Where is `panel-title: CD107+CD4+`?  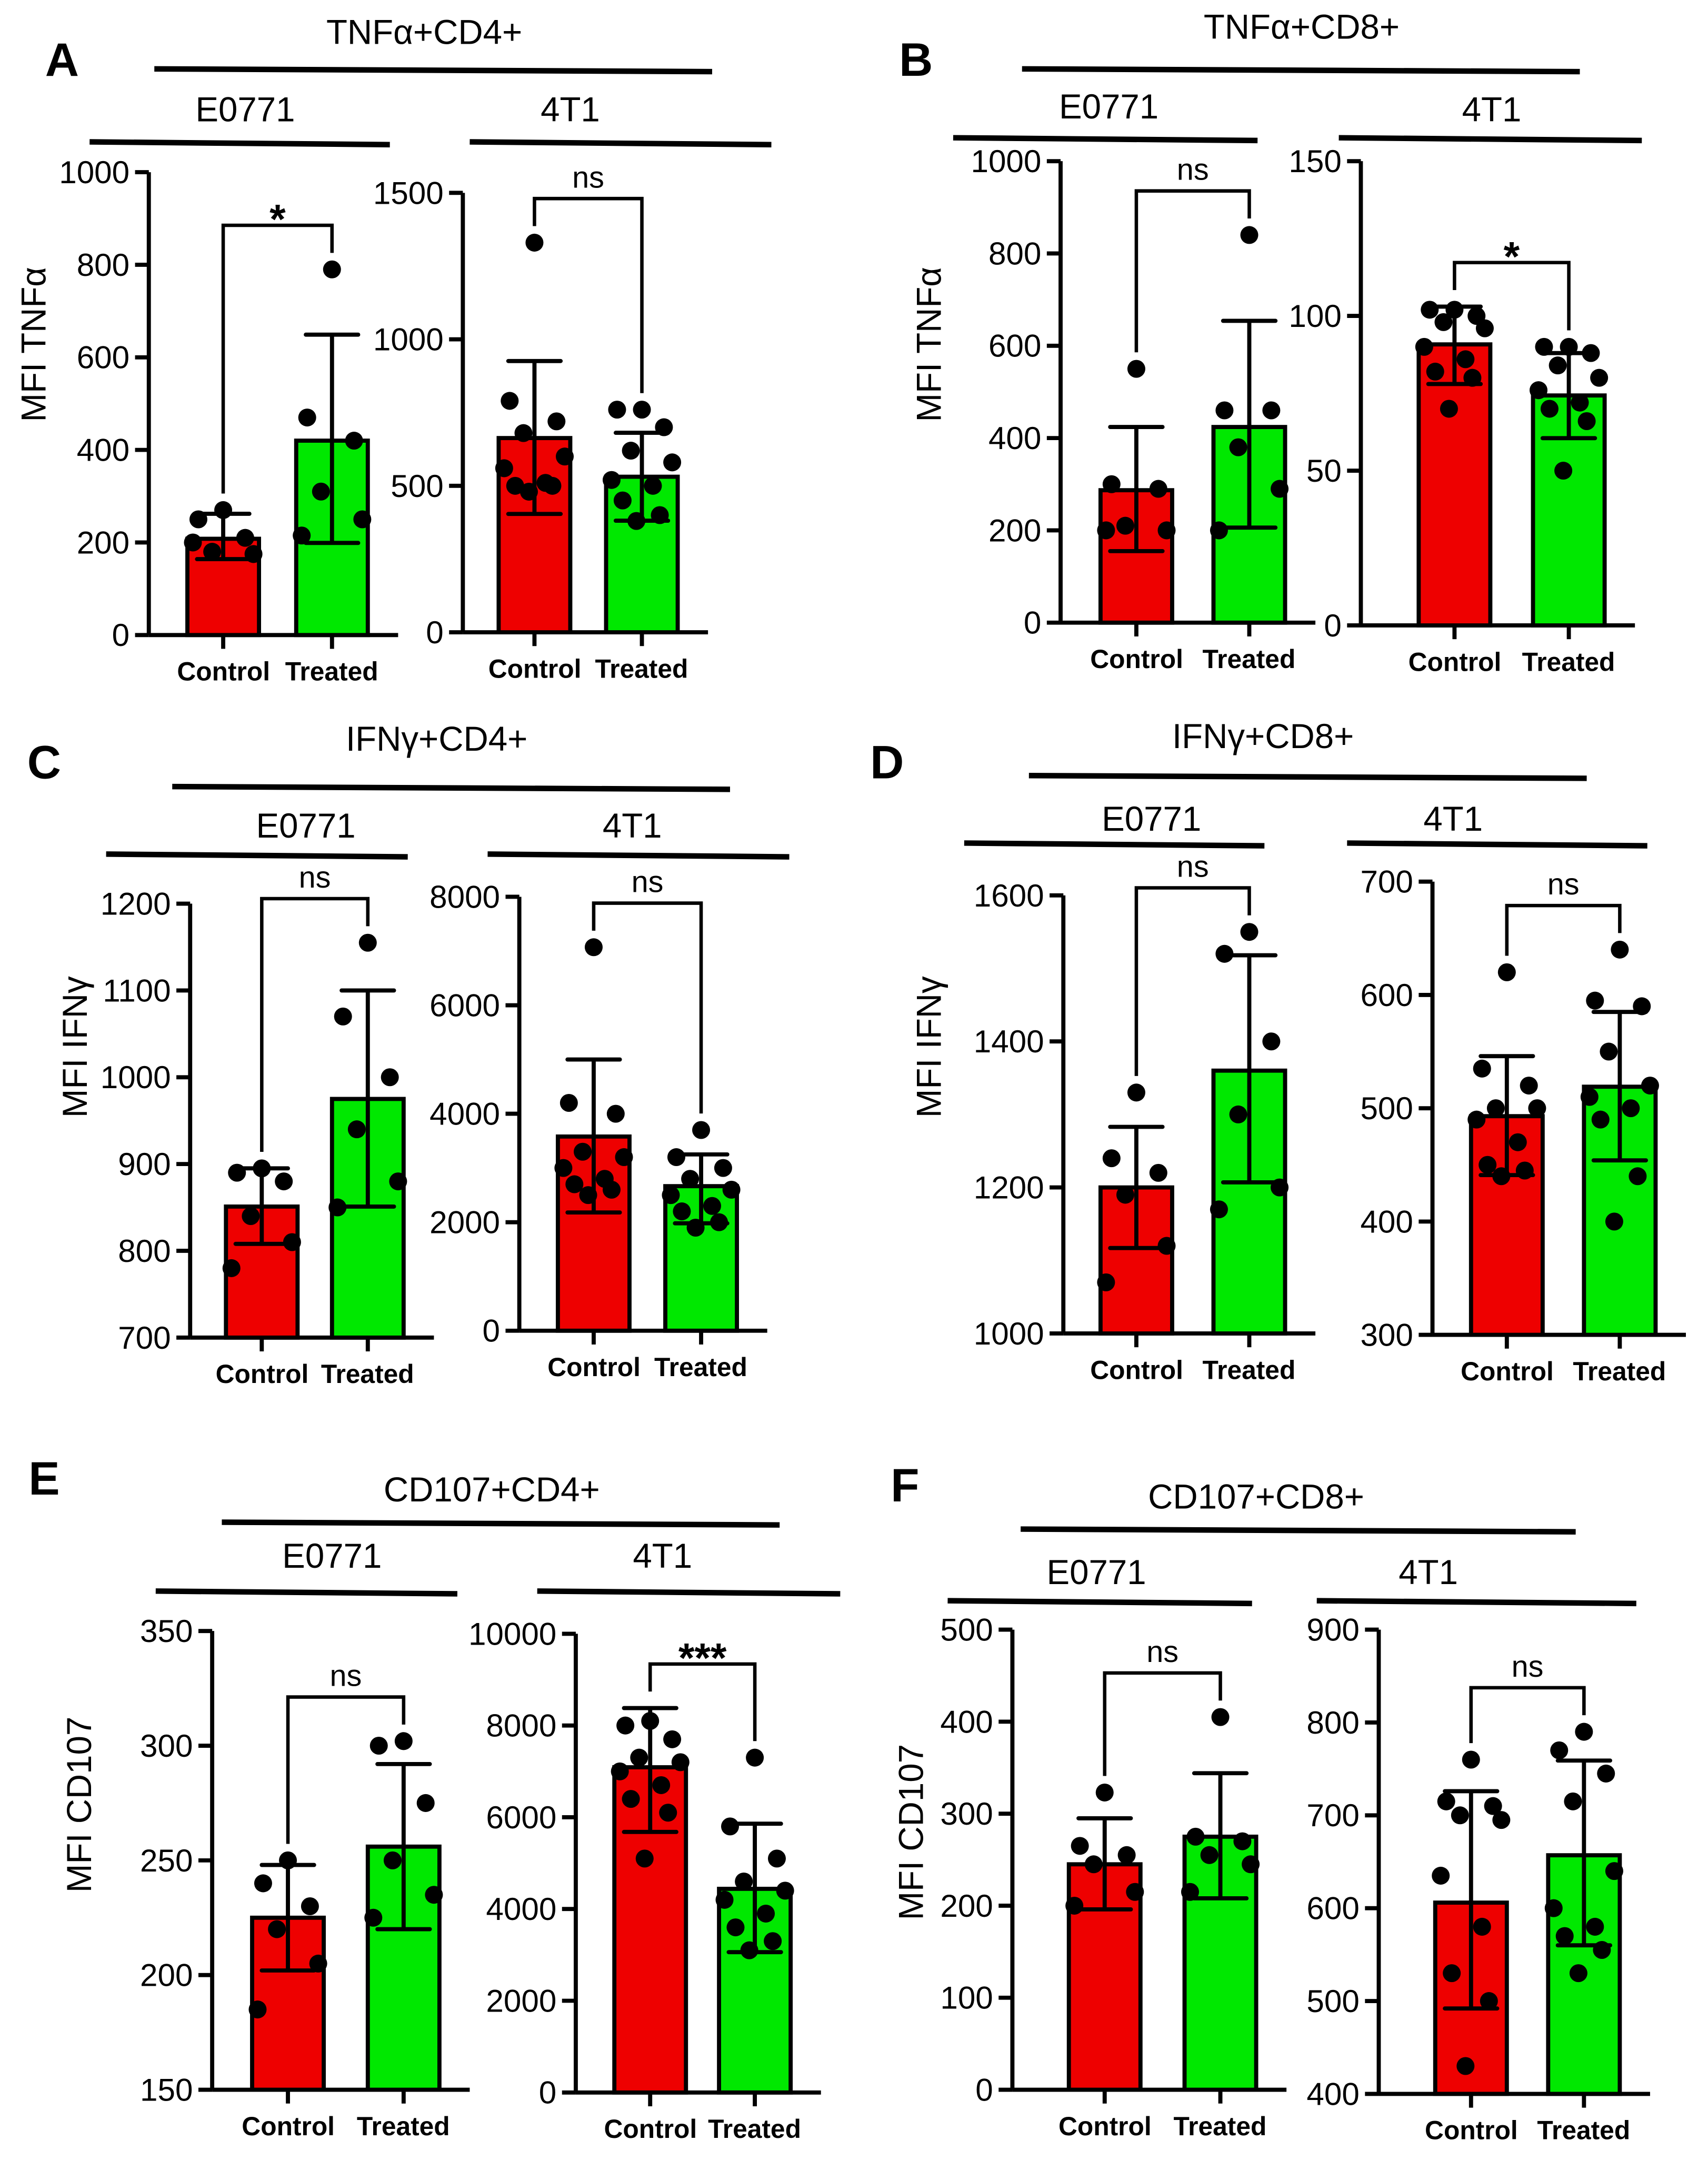 panel-title: CD107+CD4+ is located at coordinates (492, 1489).